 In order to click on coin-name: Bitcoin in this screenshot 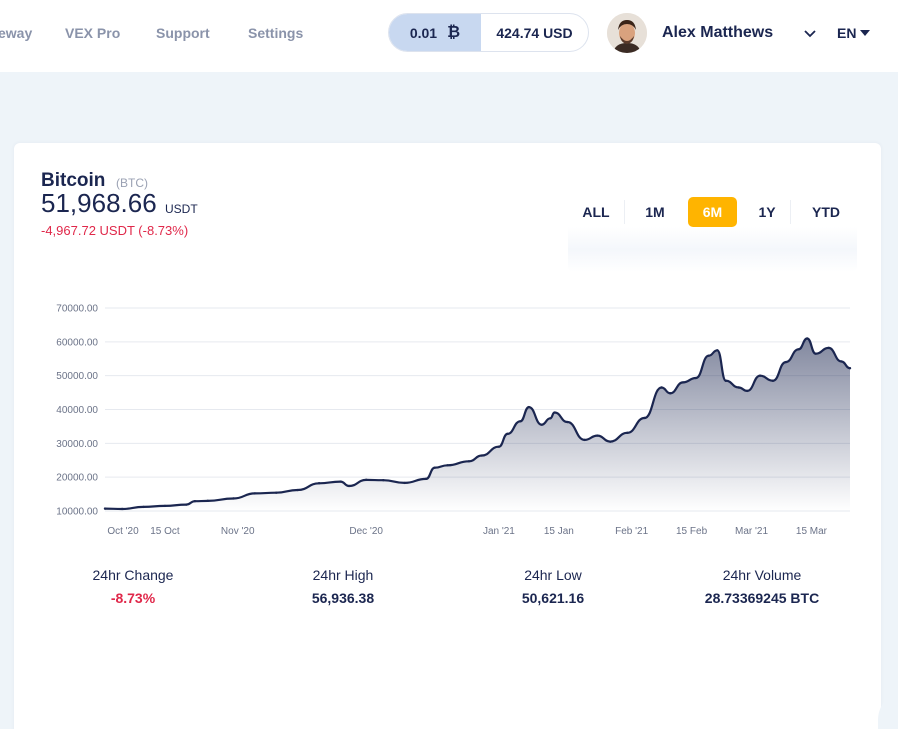, I will do `click(73, 180)`.